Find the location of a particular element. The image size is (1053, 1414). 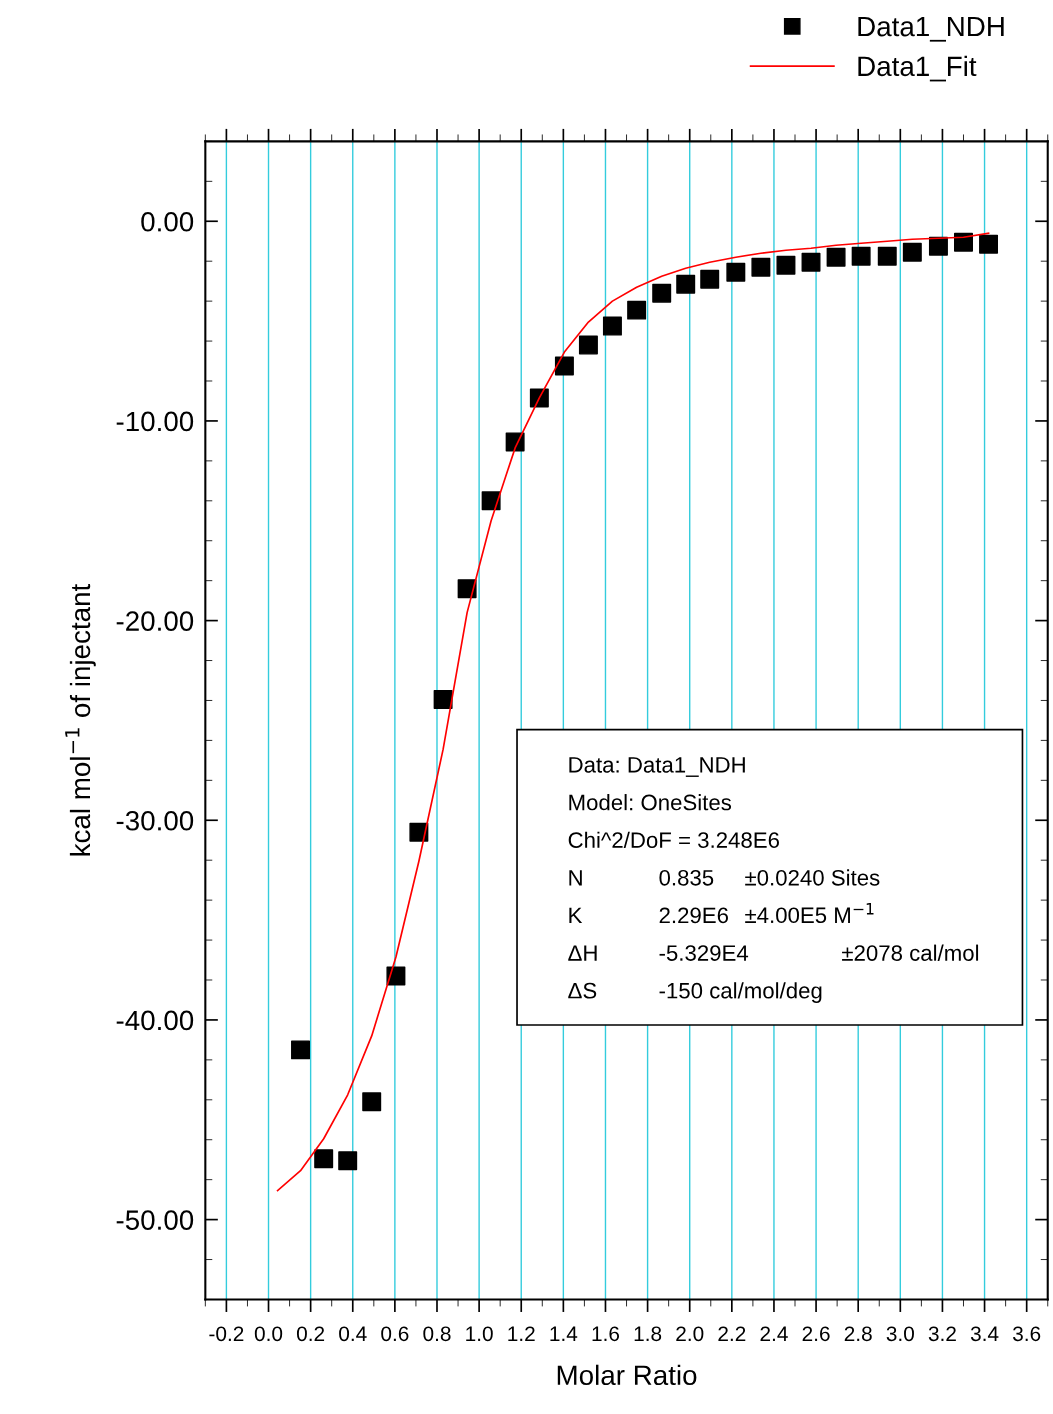

y-tick-label: 0.00 is located at coordinates (167, 221).